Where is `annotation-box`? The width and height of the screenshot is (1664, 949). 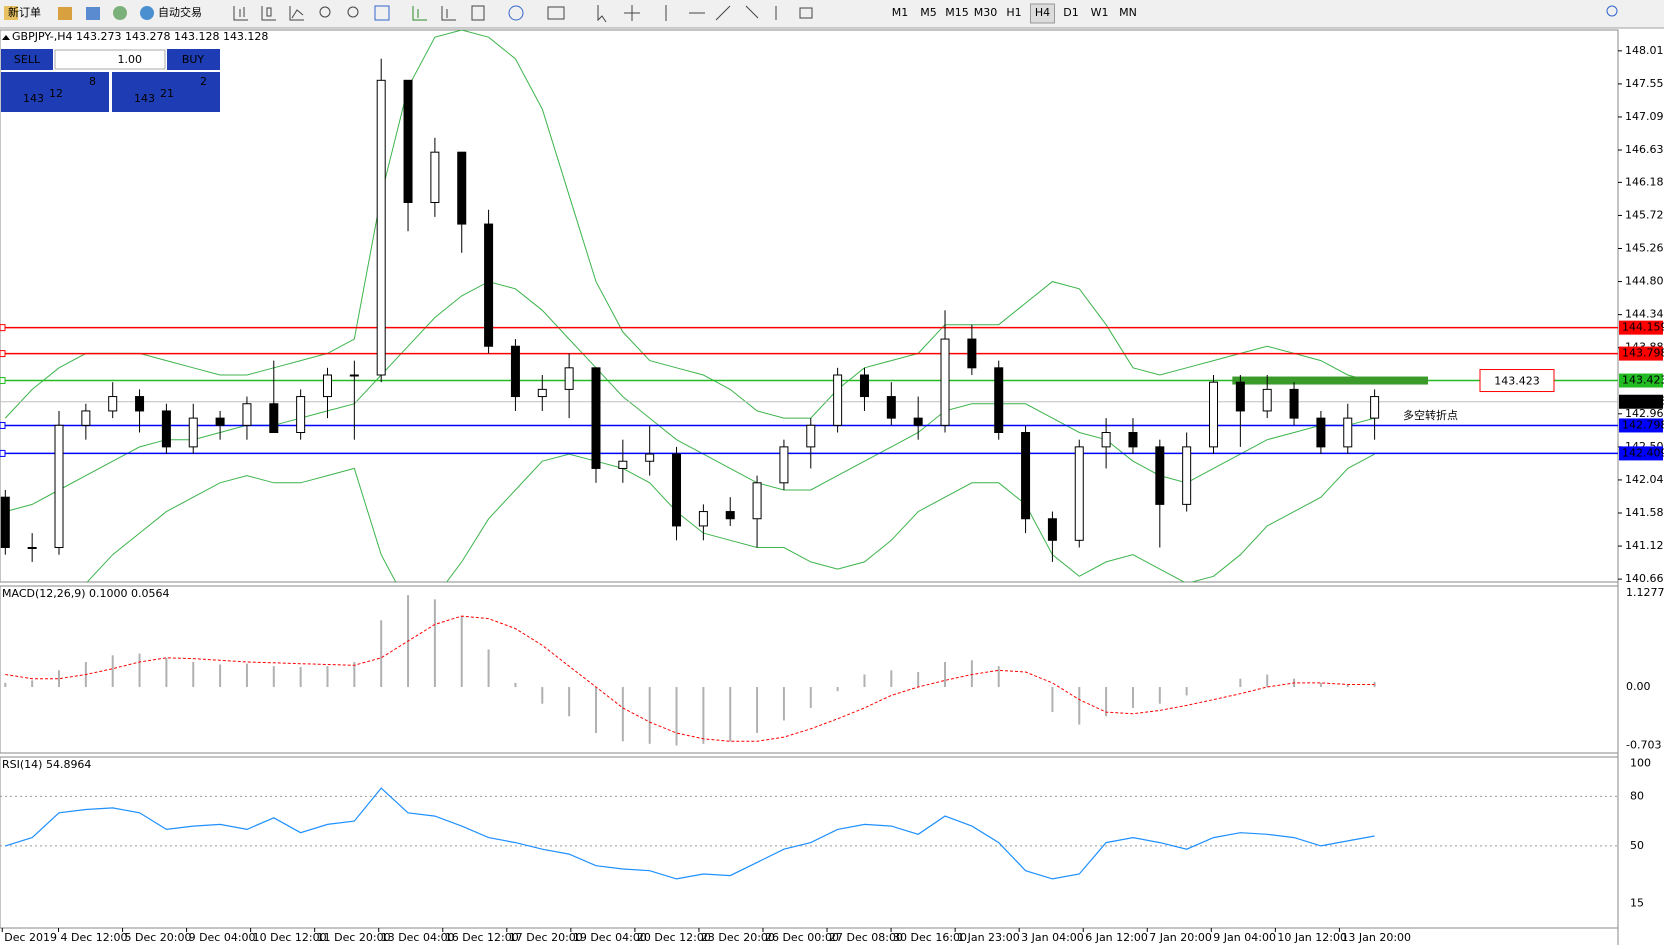 annotation-box is located at coordinates (1517, 381).